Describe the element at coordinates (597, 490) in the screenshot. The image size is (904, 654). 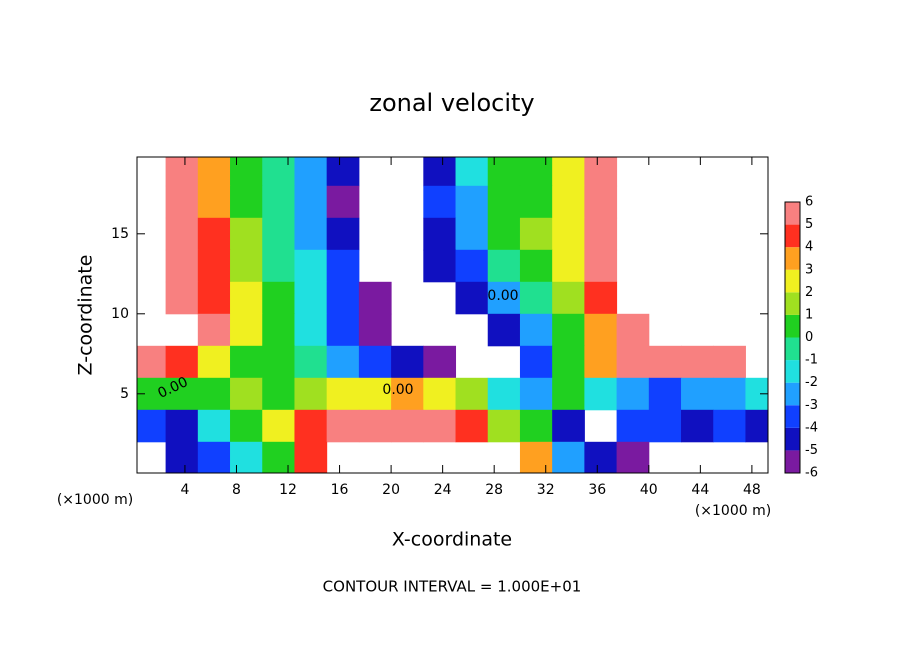
I see `x-tick-label: 36` at that location.